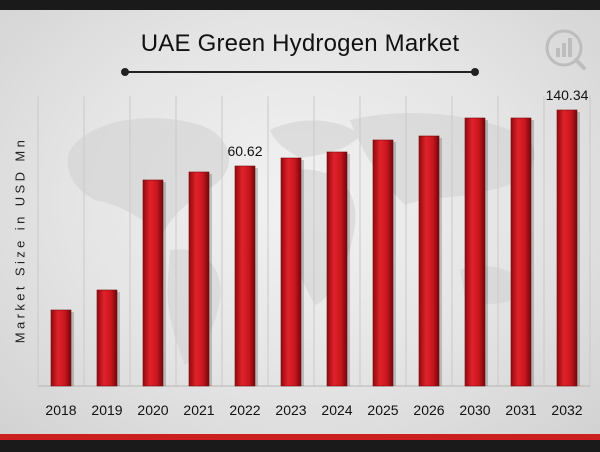  Describe the element at coordinates (337, 269) in the screenshot. I see `bar-2024` at that location.